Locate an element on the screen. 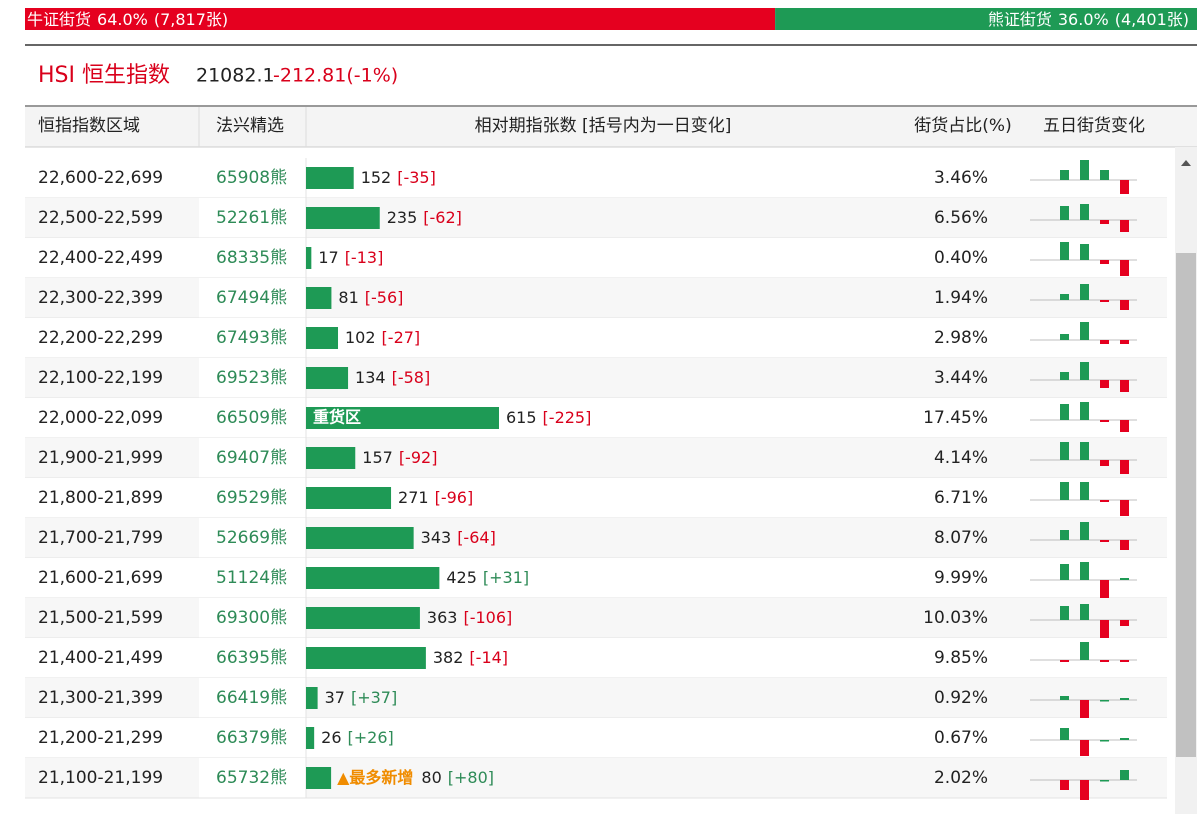 Image resolution: width=1200 pixels, height=814 pixels. inner-tag: 重货区 is located at coordinates (337, 417).